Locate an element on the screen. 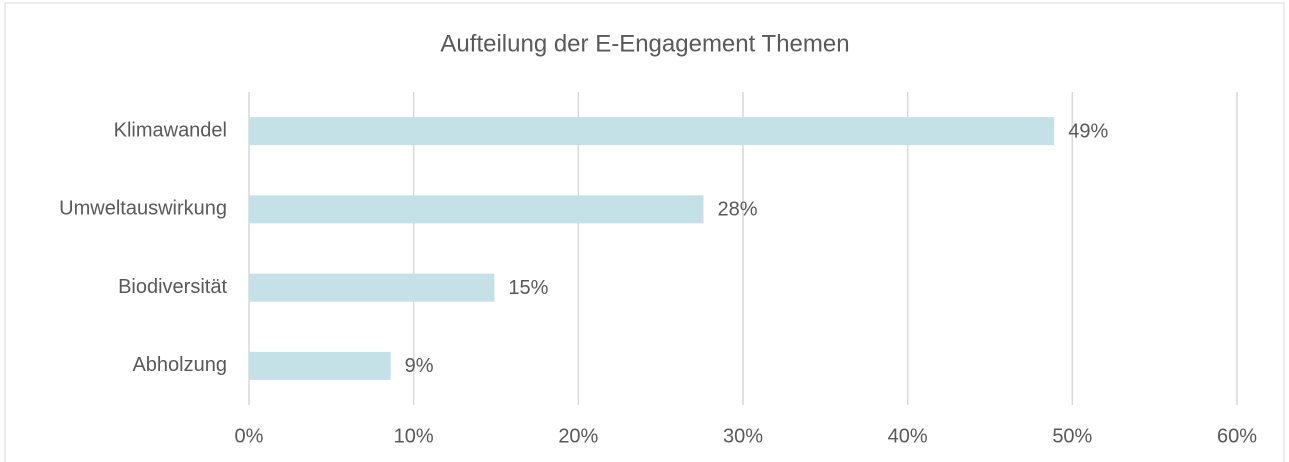 This screenshot has height=462, width=1289. x-tick-label: 40% is located at coordinates (908, 436).